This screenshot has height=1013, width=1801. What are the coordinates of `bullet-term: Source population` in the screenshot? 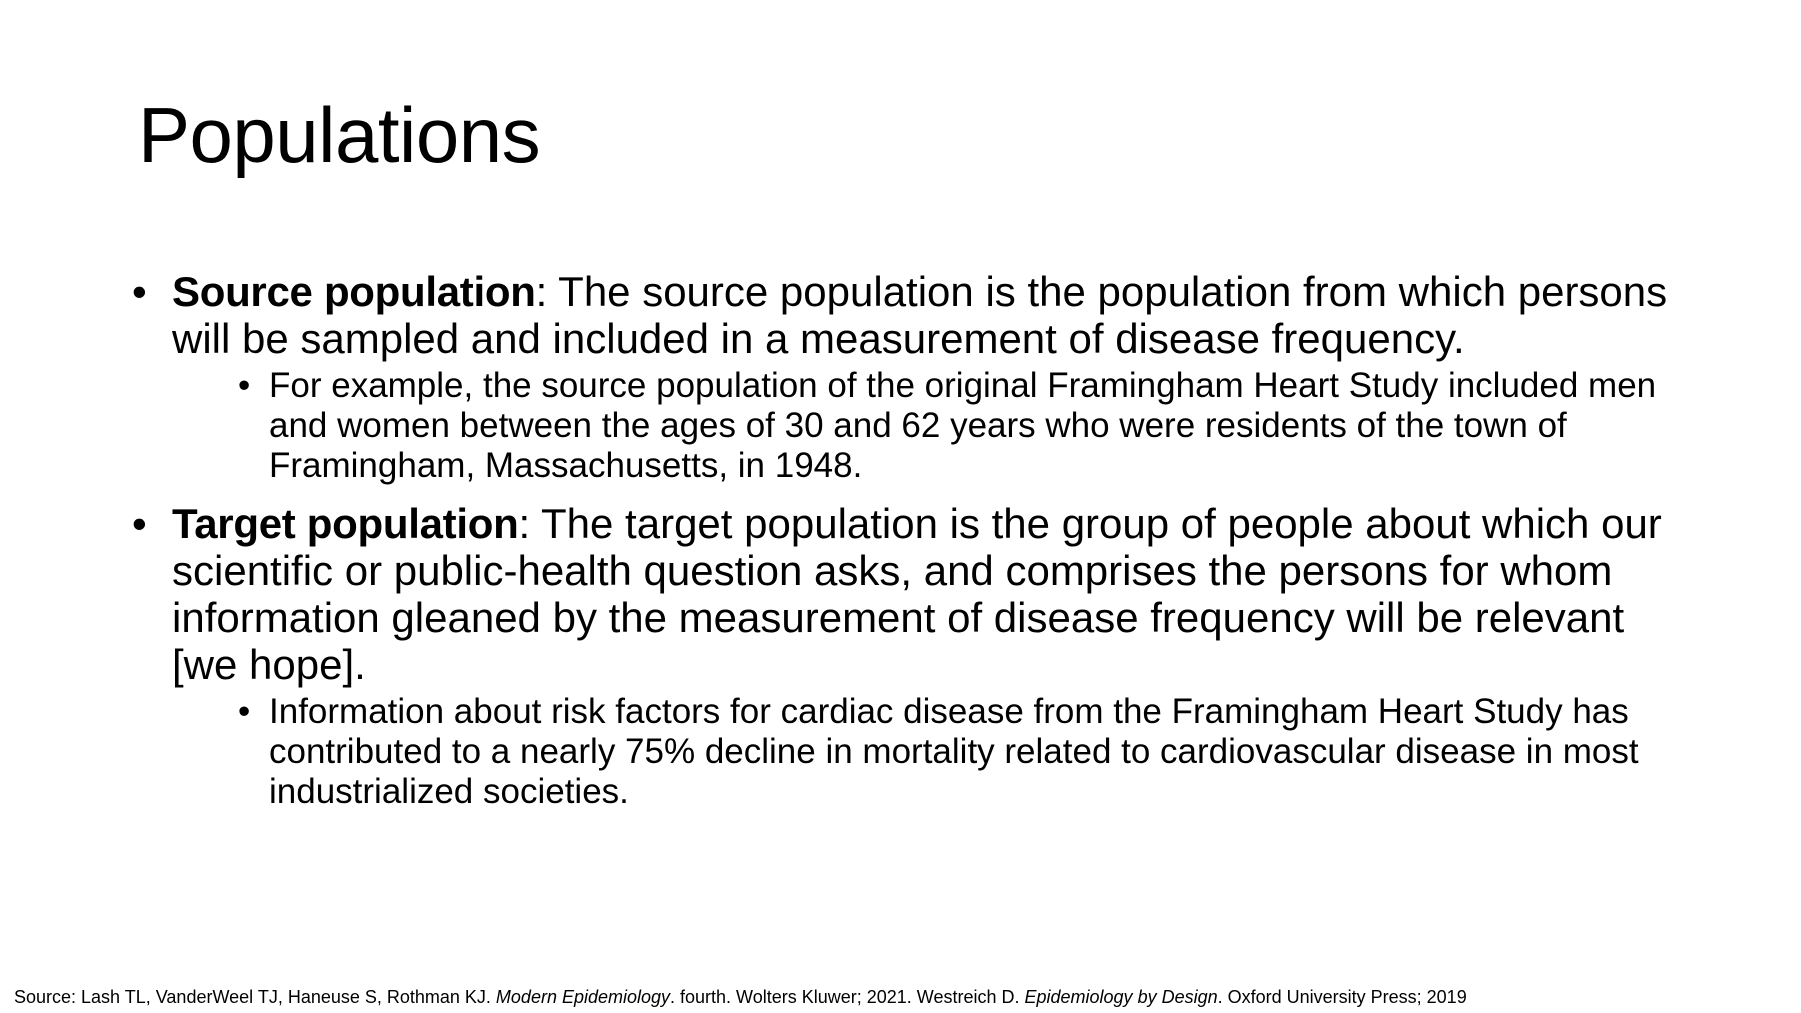 It's located at (354, 291).